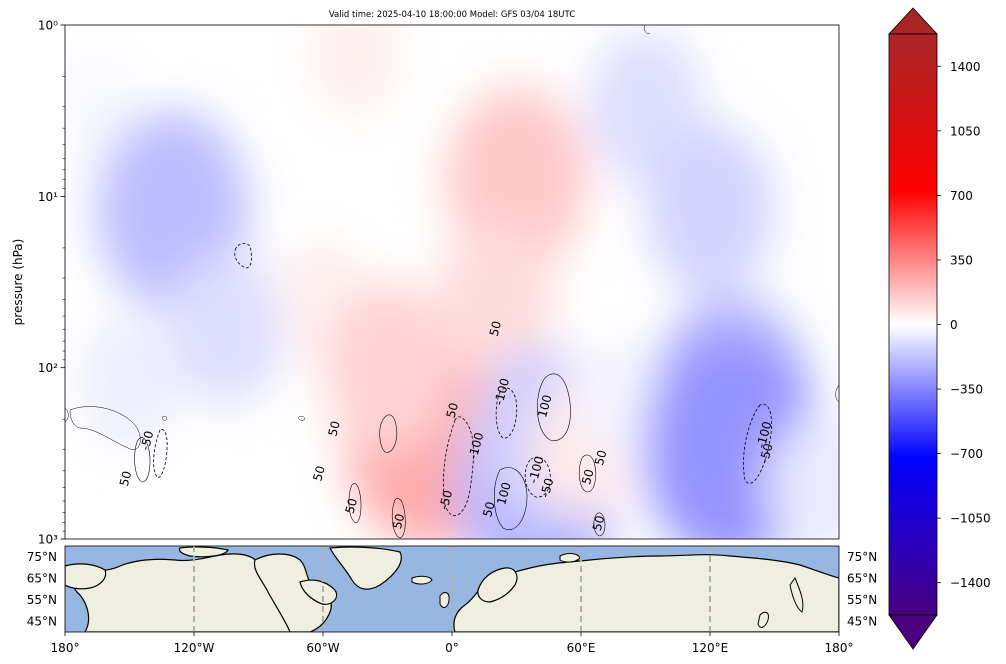 Image resolution: width=1006 pixels, height=664 pixels. I want to click on lat-labels-right: 75°N 65°N 55°N 45°N, so click(862, 589).